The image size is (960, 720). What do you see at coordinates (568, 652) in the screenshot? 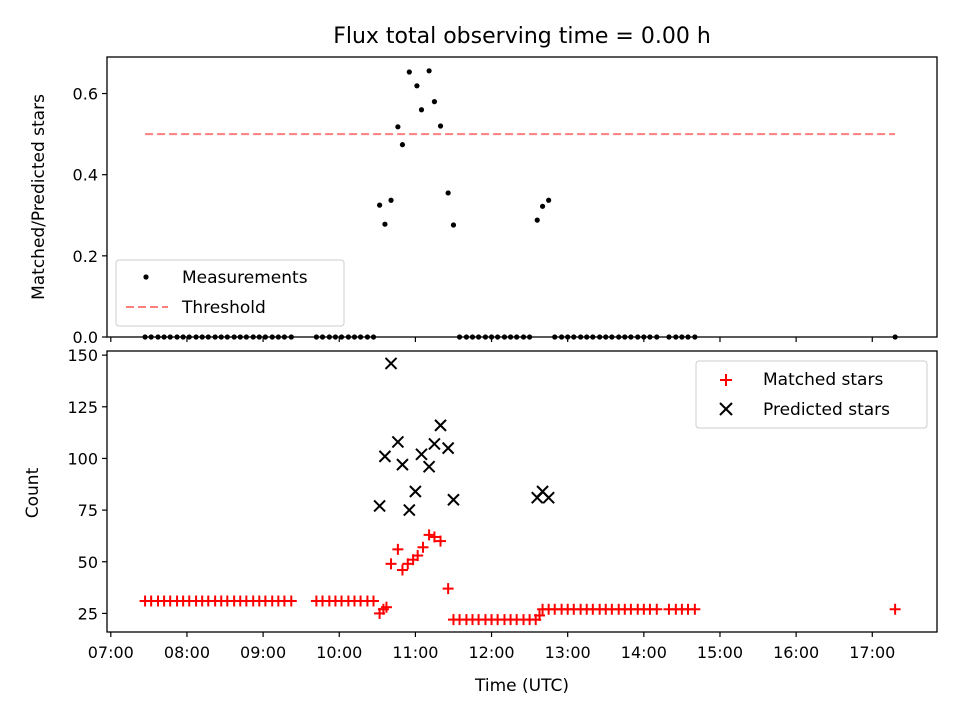
I see `x-tick-label: 13:00` at bounding box center [568, 652].